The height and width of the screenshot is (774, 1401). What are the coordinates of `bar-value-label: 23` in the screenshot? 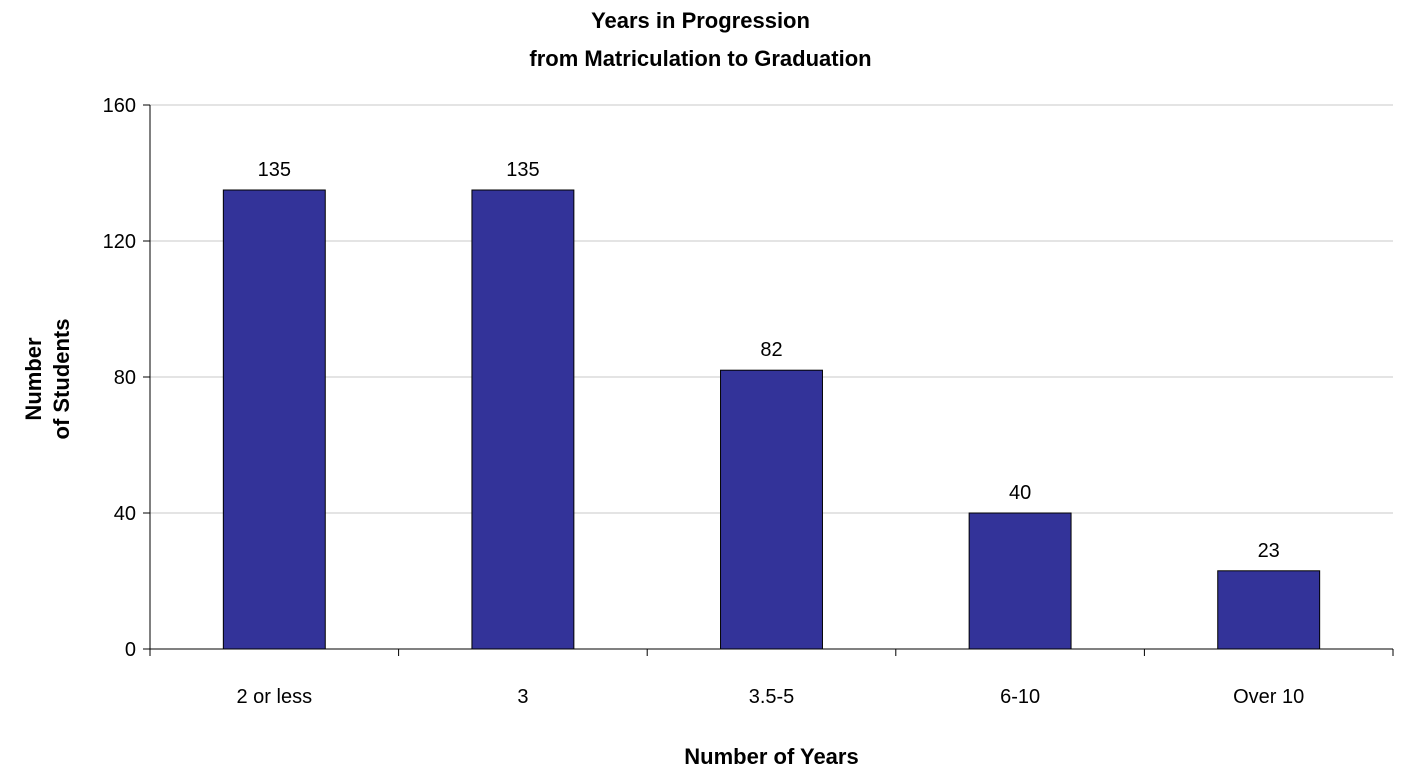 It's located at (1269, 551).